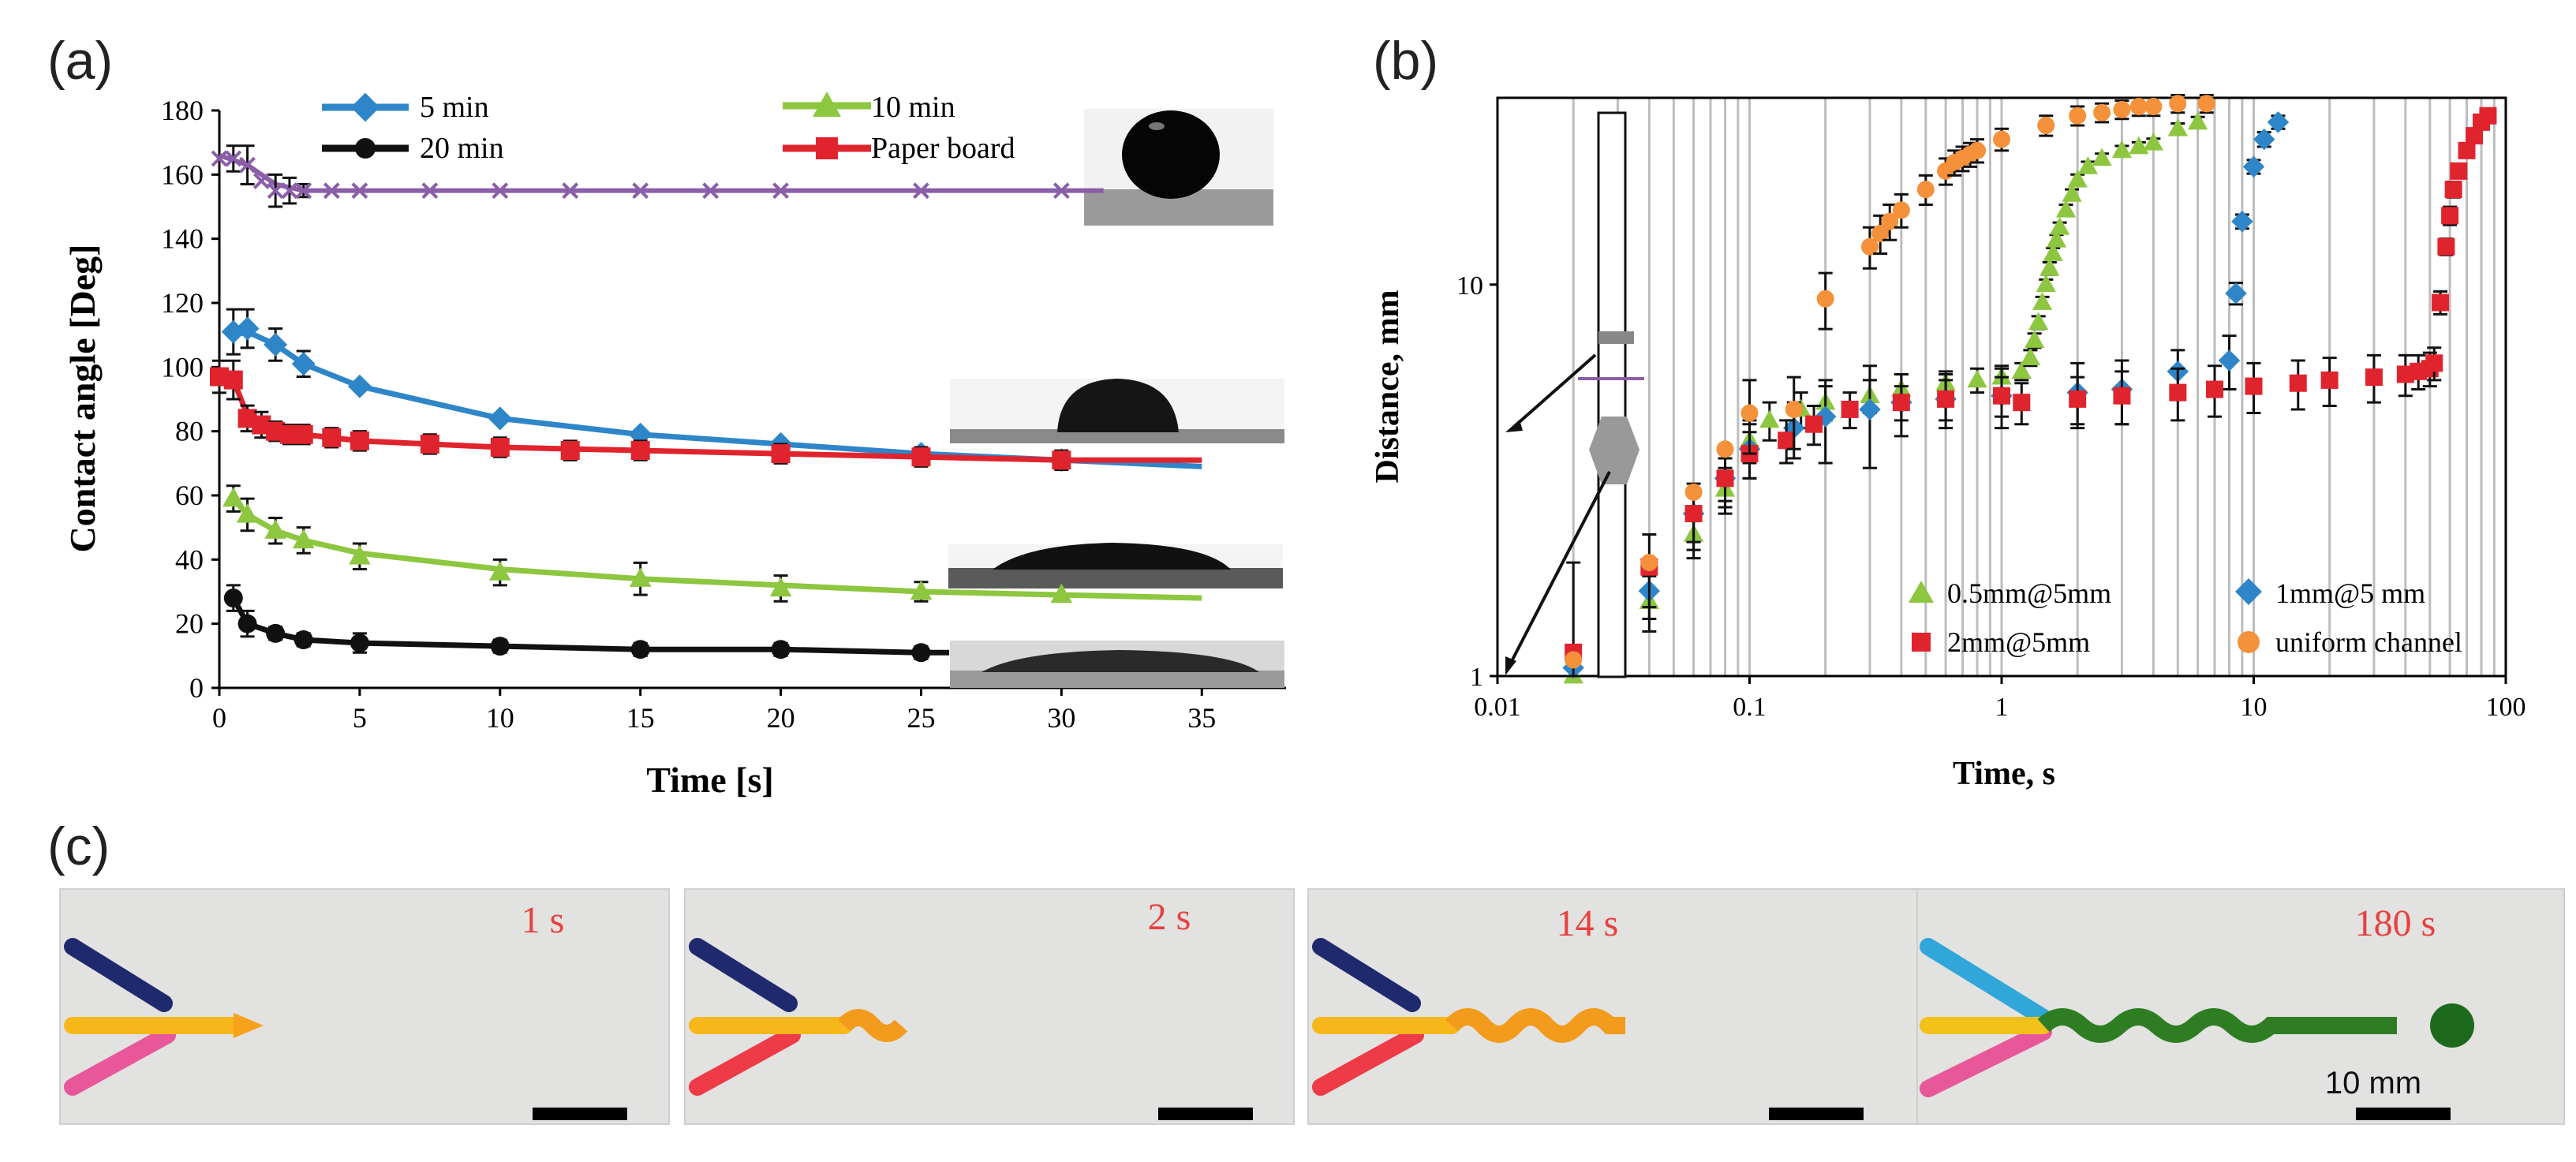 Image resolution: width=2576 pixels, height=1162 pixels. I want to click on legend-b-uniform-marker, so click(2249, 642).